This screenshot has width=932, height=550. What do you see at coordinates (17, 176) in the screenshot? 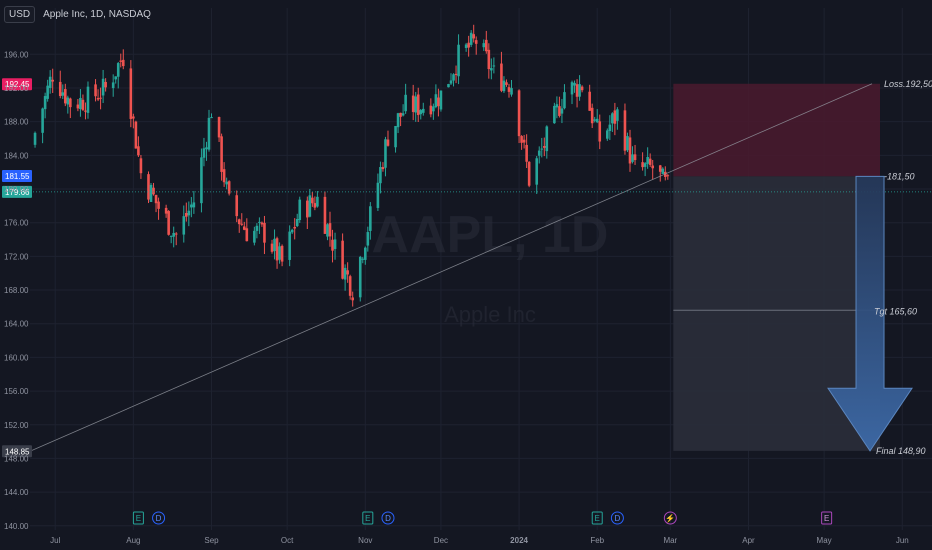
I see `price-tag-label: 181.55` at bounding box center [17, 176].